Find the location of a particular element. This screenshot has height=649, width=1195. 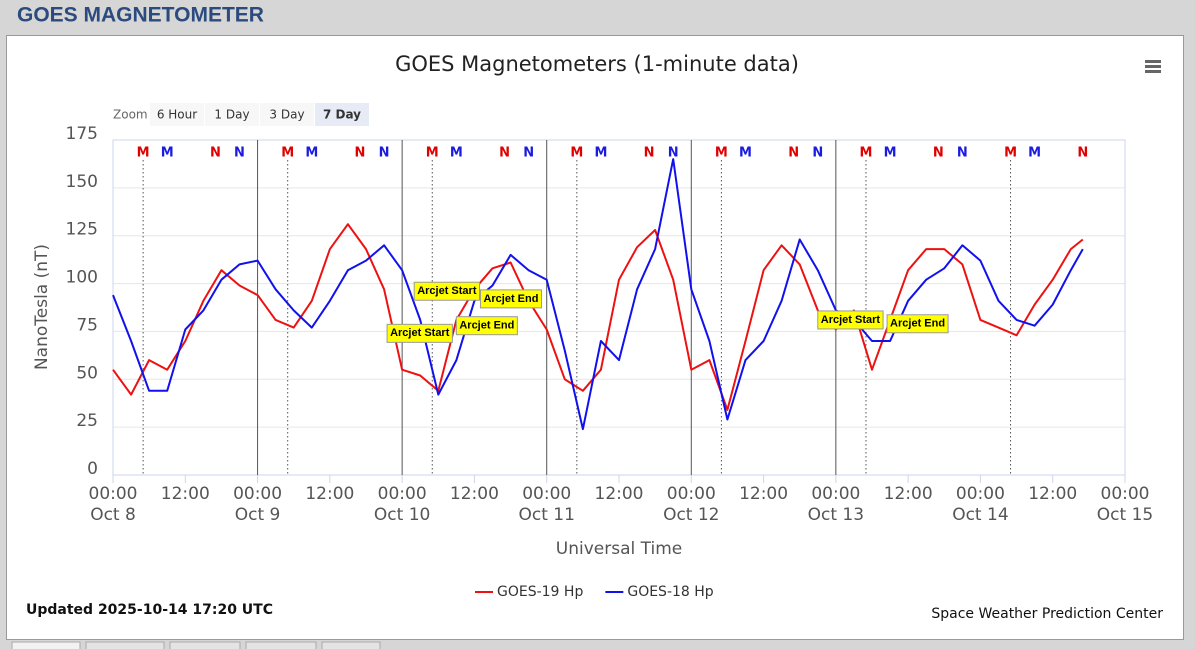

x-tick-date: Oct 9 is located at coordinates (258, 515).